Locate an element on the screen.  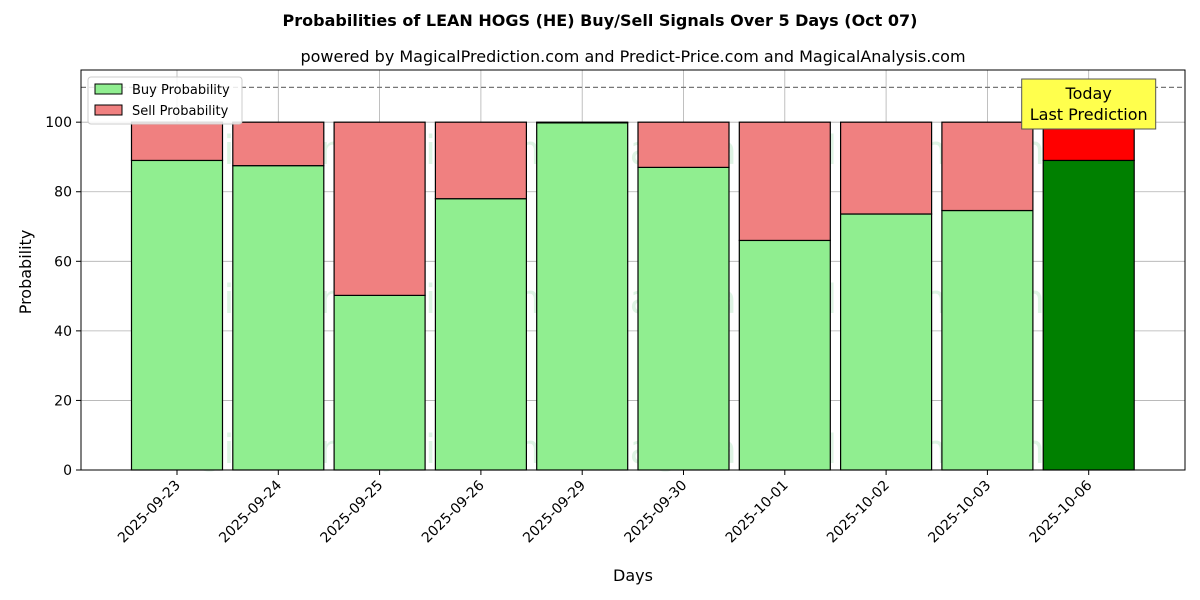
y-tick-label: 40 is located at coordinates (63, 332).